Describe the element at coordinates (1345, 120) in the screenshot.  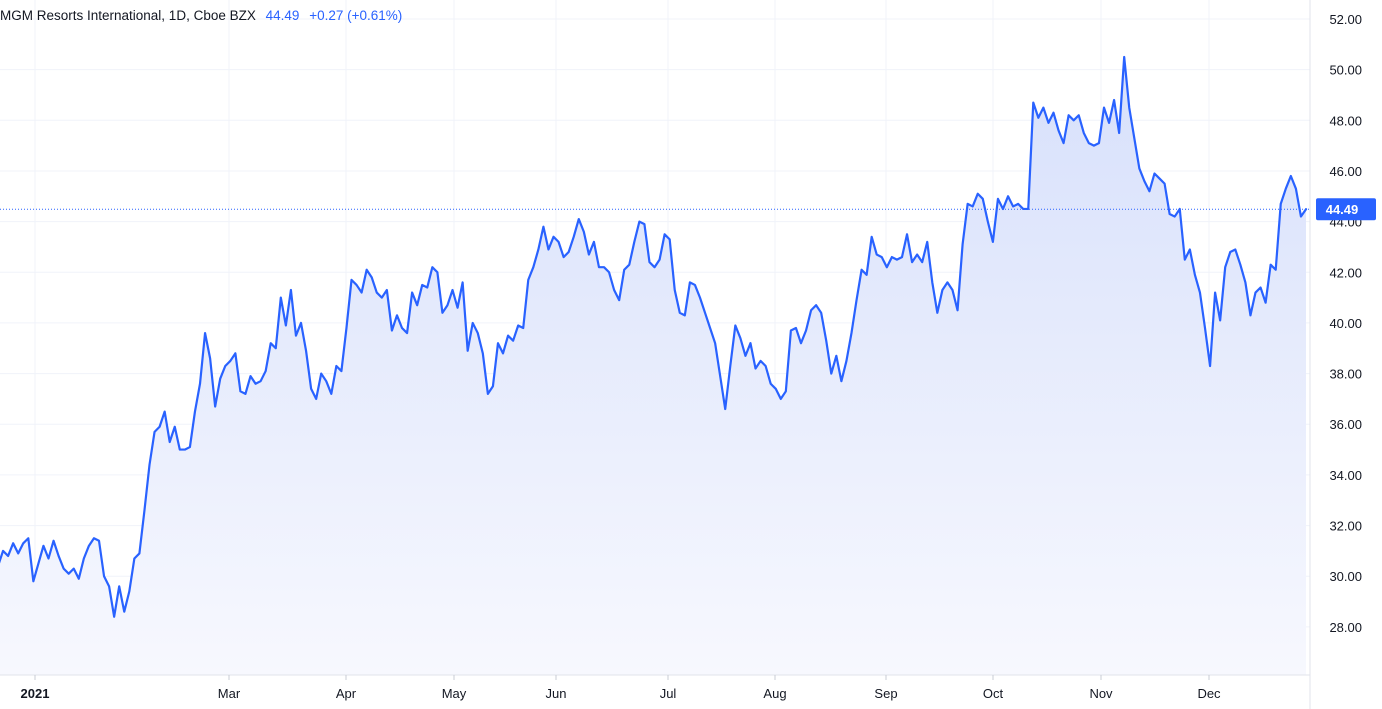
I see `y-tick-label: 48.00` at that location.